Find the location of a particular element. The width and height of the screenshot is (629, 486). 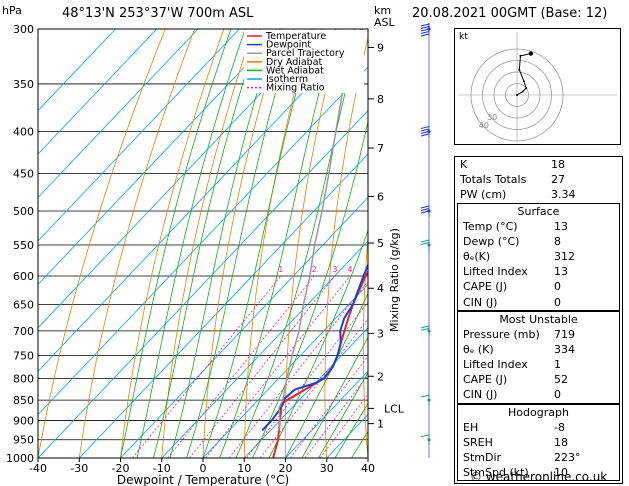

pressure-tick-label: 300 is located at coordinates (23, 29).